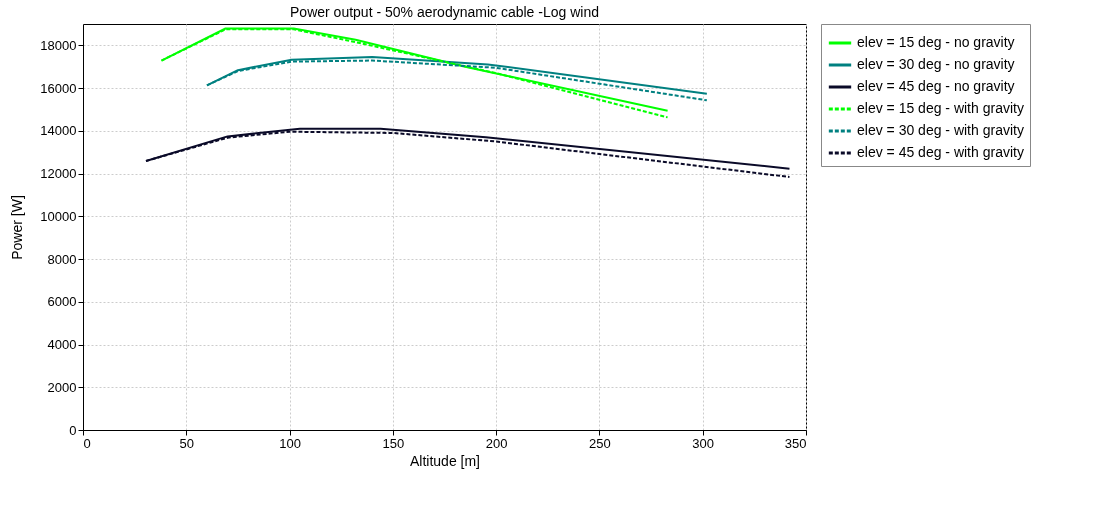 This screenshot has width=1103, height=514. What do you see at coordinates (940, 130) in the screenshot?
I see `legend-label: elev = 30 deg - with gravity` at bounding box center [940, 130].